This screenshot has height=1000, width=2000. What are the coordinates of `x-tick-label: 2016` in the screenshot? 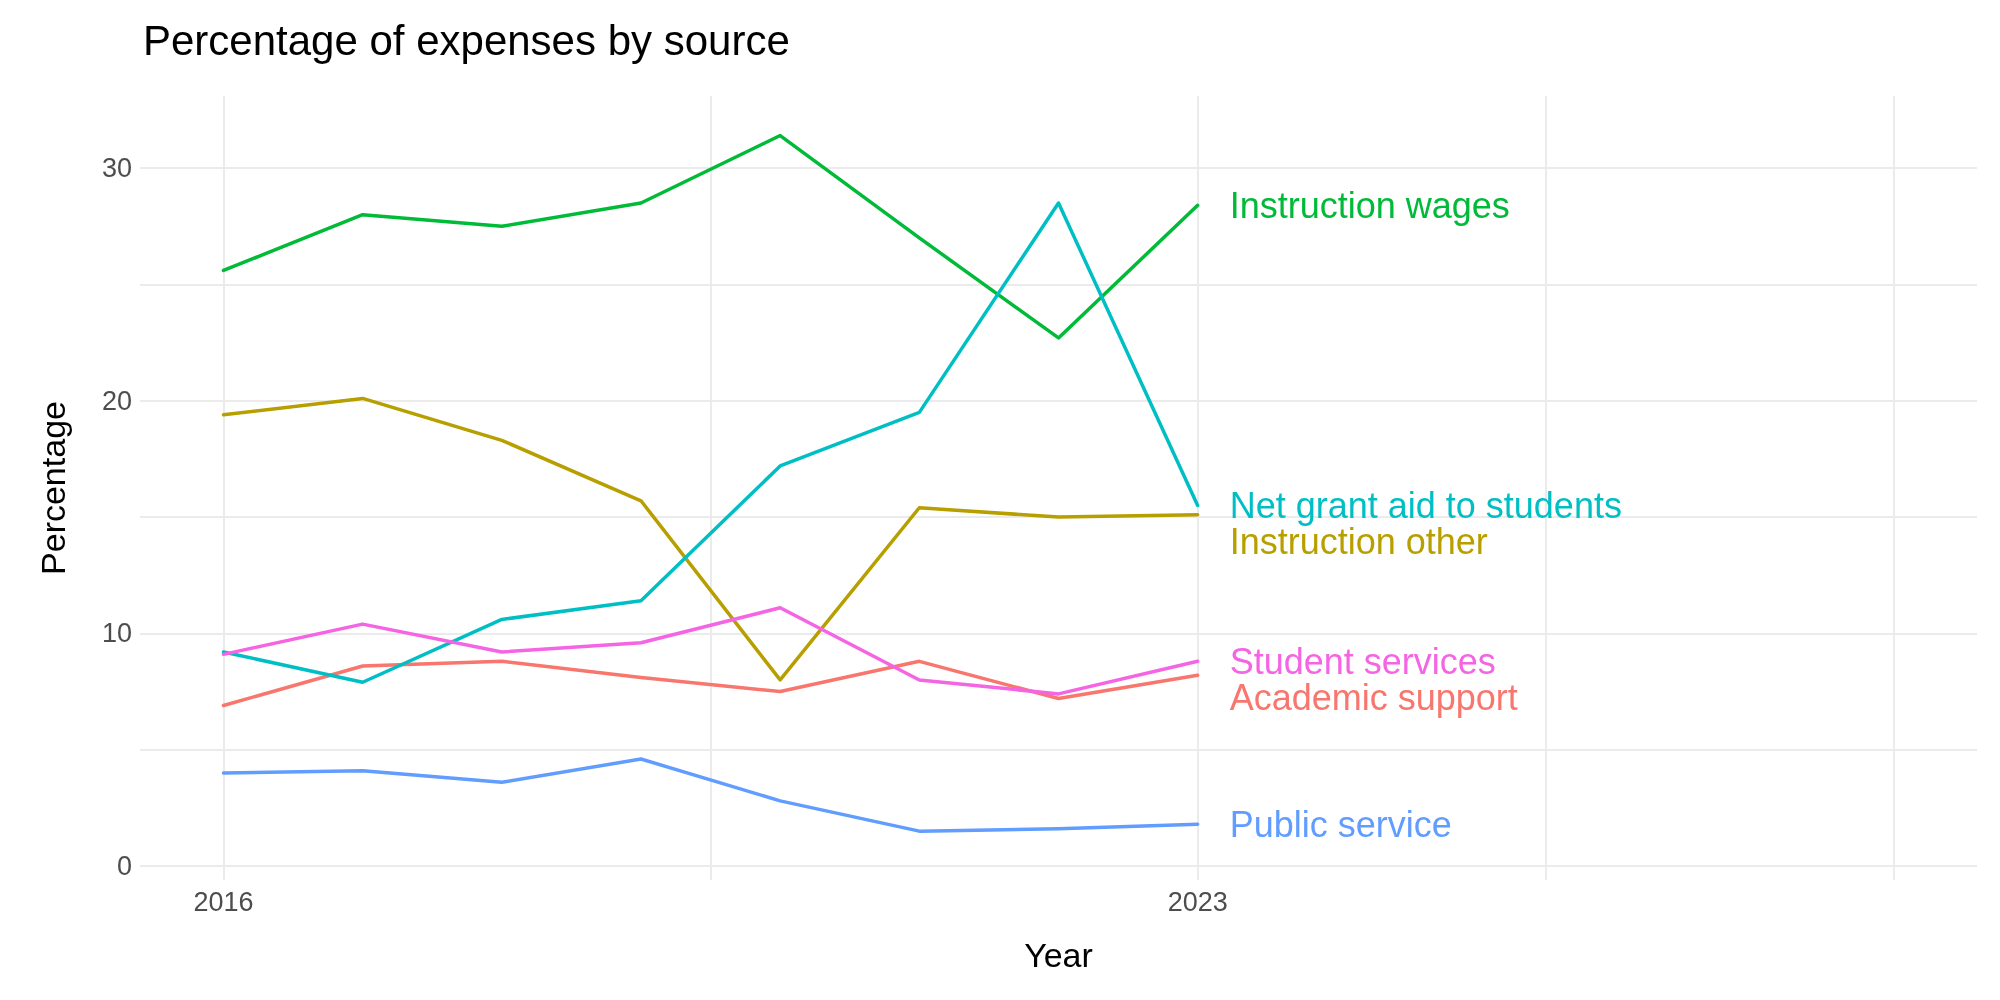 It's located at (223, 901).